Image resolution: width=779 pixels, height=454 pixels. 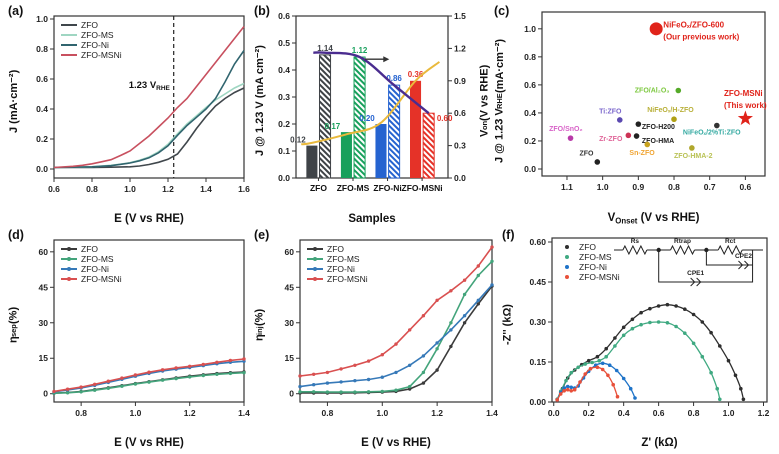 I want to click on x-tick-label: 0.9, so click(x=638, y=187).